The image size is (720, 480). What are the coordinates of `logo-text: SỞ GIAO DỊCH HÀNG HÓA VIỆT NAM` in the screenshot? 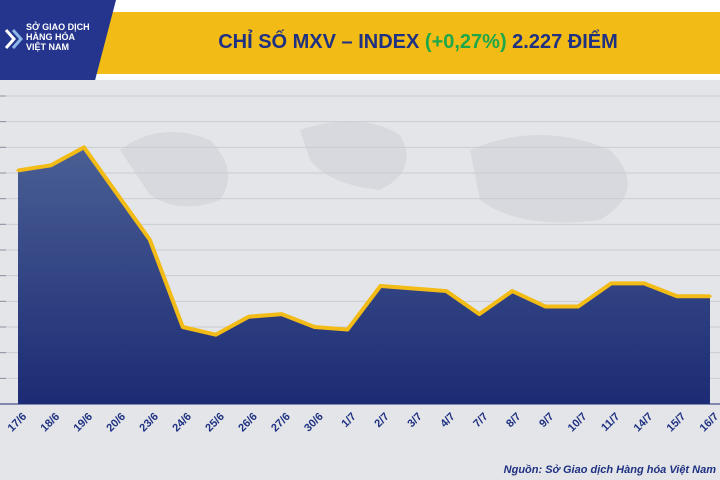 It's located at (66, 37).